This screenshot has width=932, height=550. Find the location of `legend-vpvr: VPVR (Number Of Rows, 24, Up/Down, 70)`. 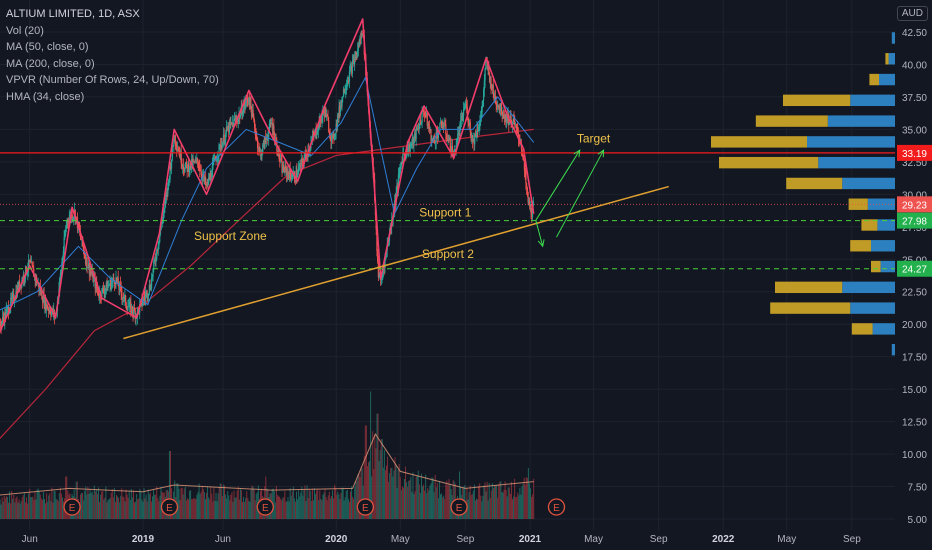

legend-vpvr: VPVR (Number Of Rows, 24, Up/Down, 70) is located at coordinates (112, 80).